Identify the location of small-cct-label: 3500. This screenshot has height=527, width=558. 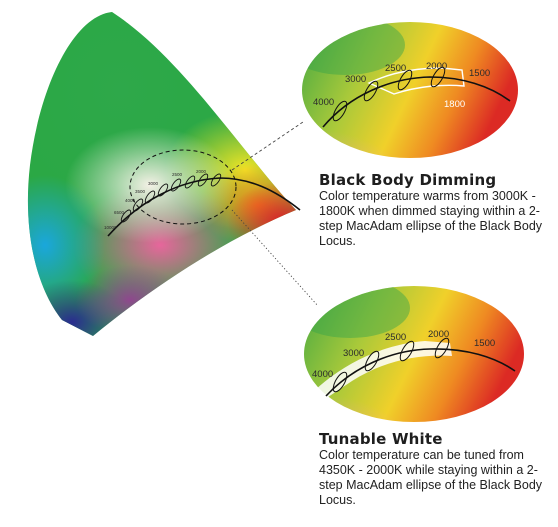
(140, 191).